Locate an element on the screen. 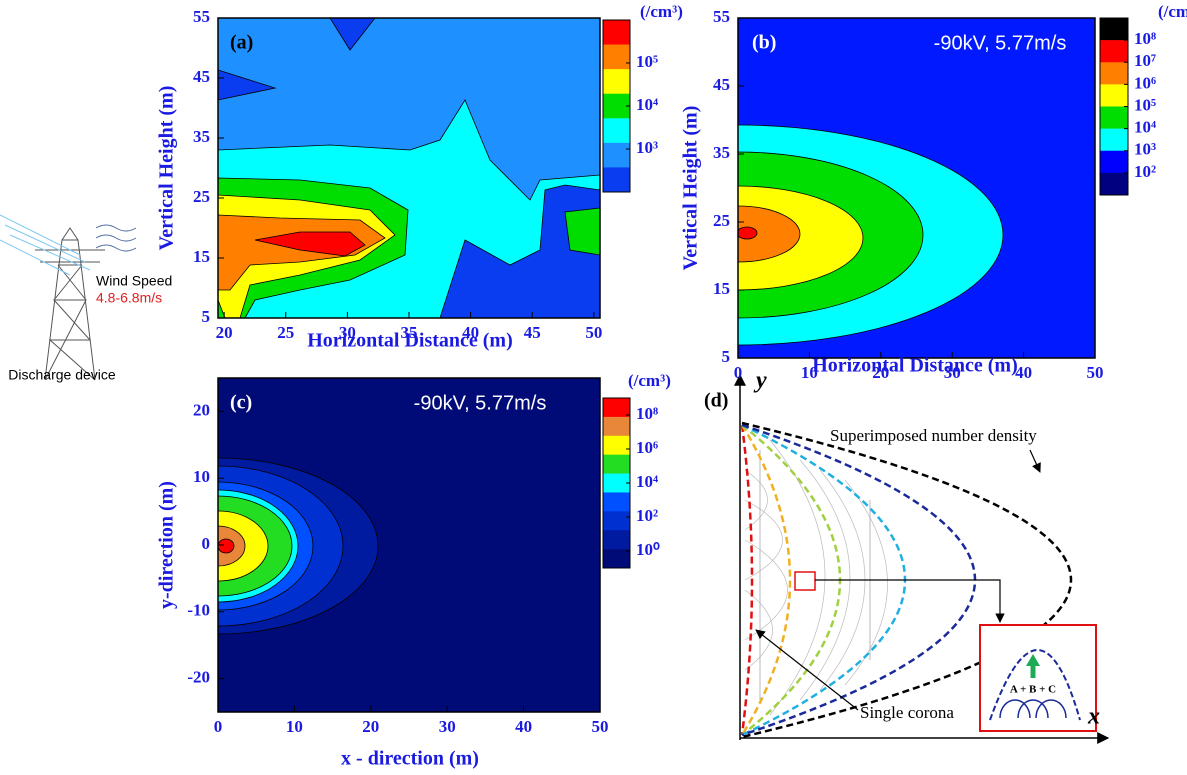 The height and width of the screenshot is (775, 1187). y-tick-label: 55 is located at coordinates (721, 16).